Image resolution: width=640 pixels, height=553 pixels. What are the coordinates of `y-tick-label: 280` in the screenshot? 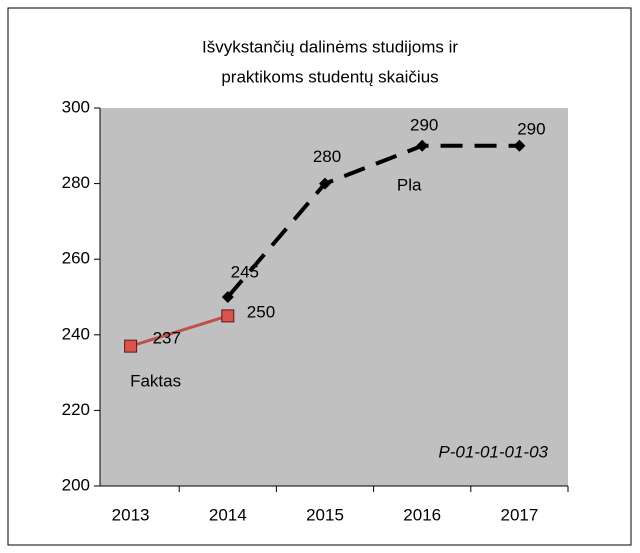 It's located at (76, 182).